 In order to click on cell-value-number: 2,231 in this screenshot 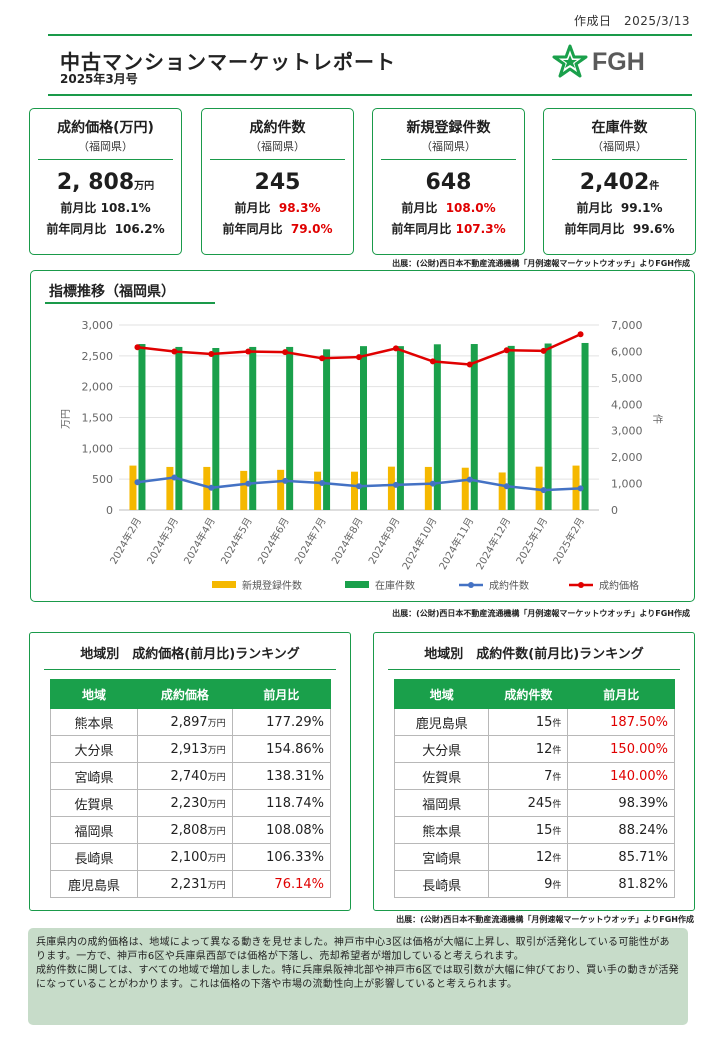, I will do `click(189, 884)`.